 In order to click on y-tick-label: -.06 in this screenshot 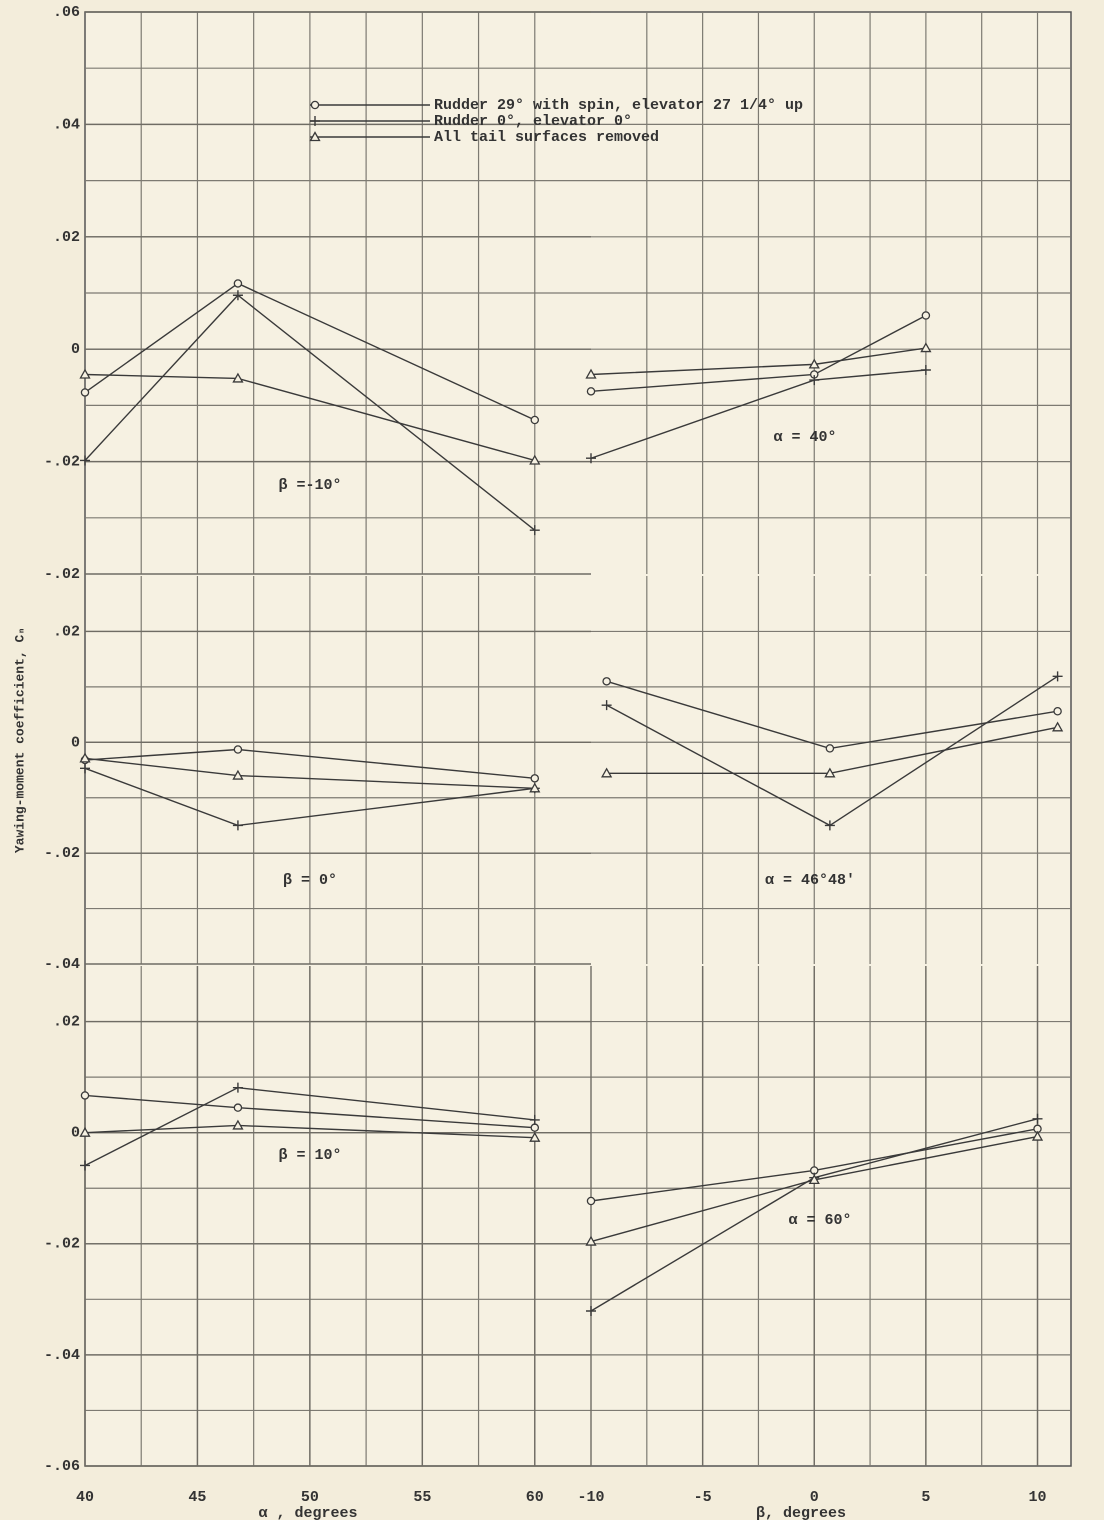, I will do `click(62, 1466)`.